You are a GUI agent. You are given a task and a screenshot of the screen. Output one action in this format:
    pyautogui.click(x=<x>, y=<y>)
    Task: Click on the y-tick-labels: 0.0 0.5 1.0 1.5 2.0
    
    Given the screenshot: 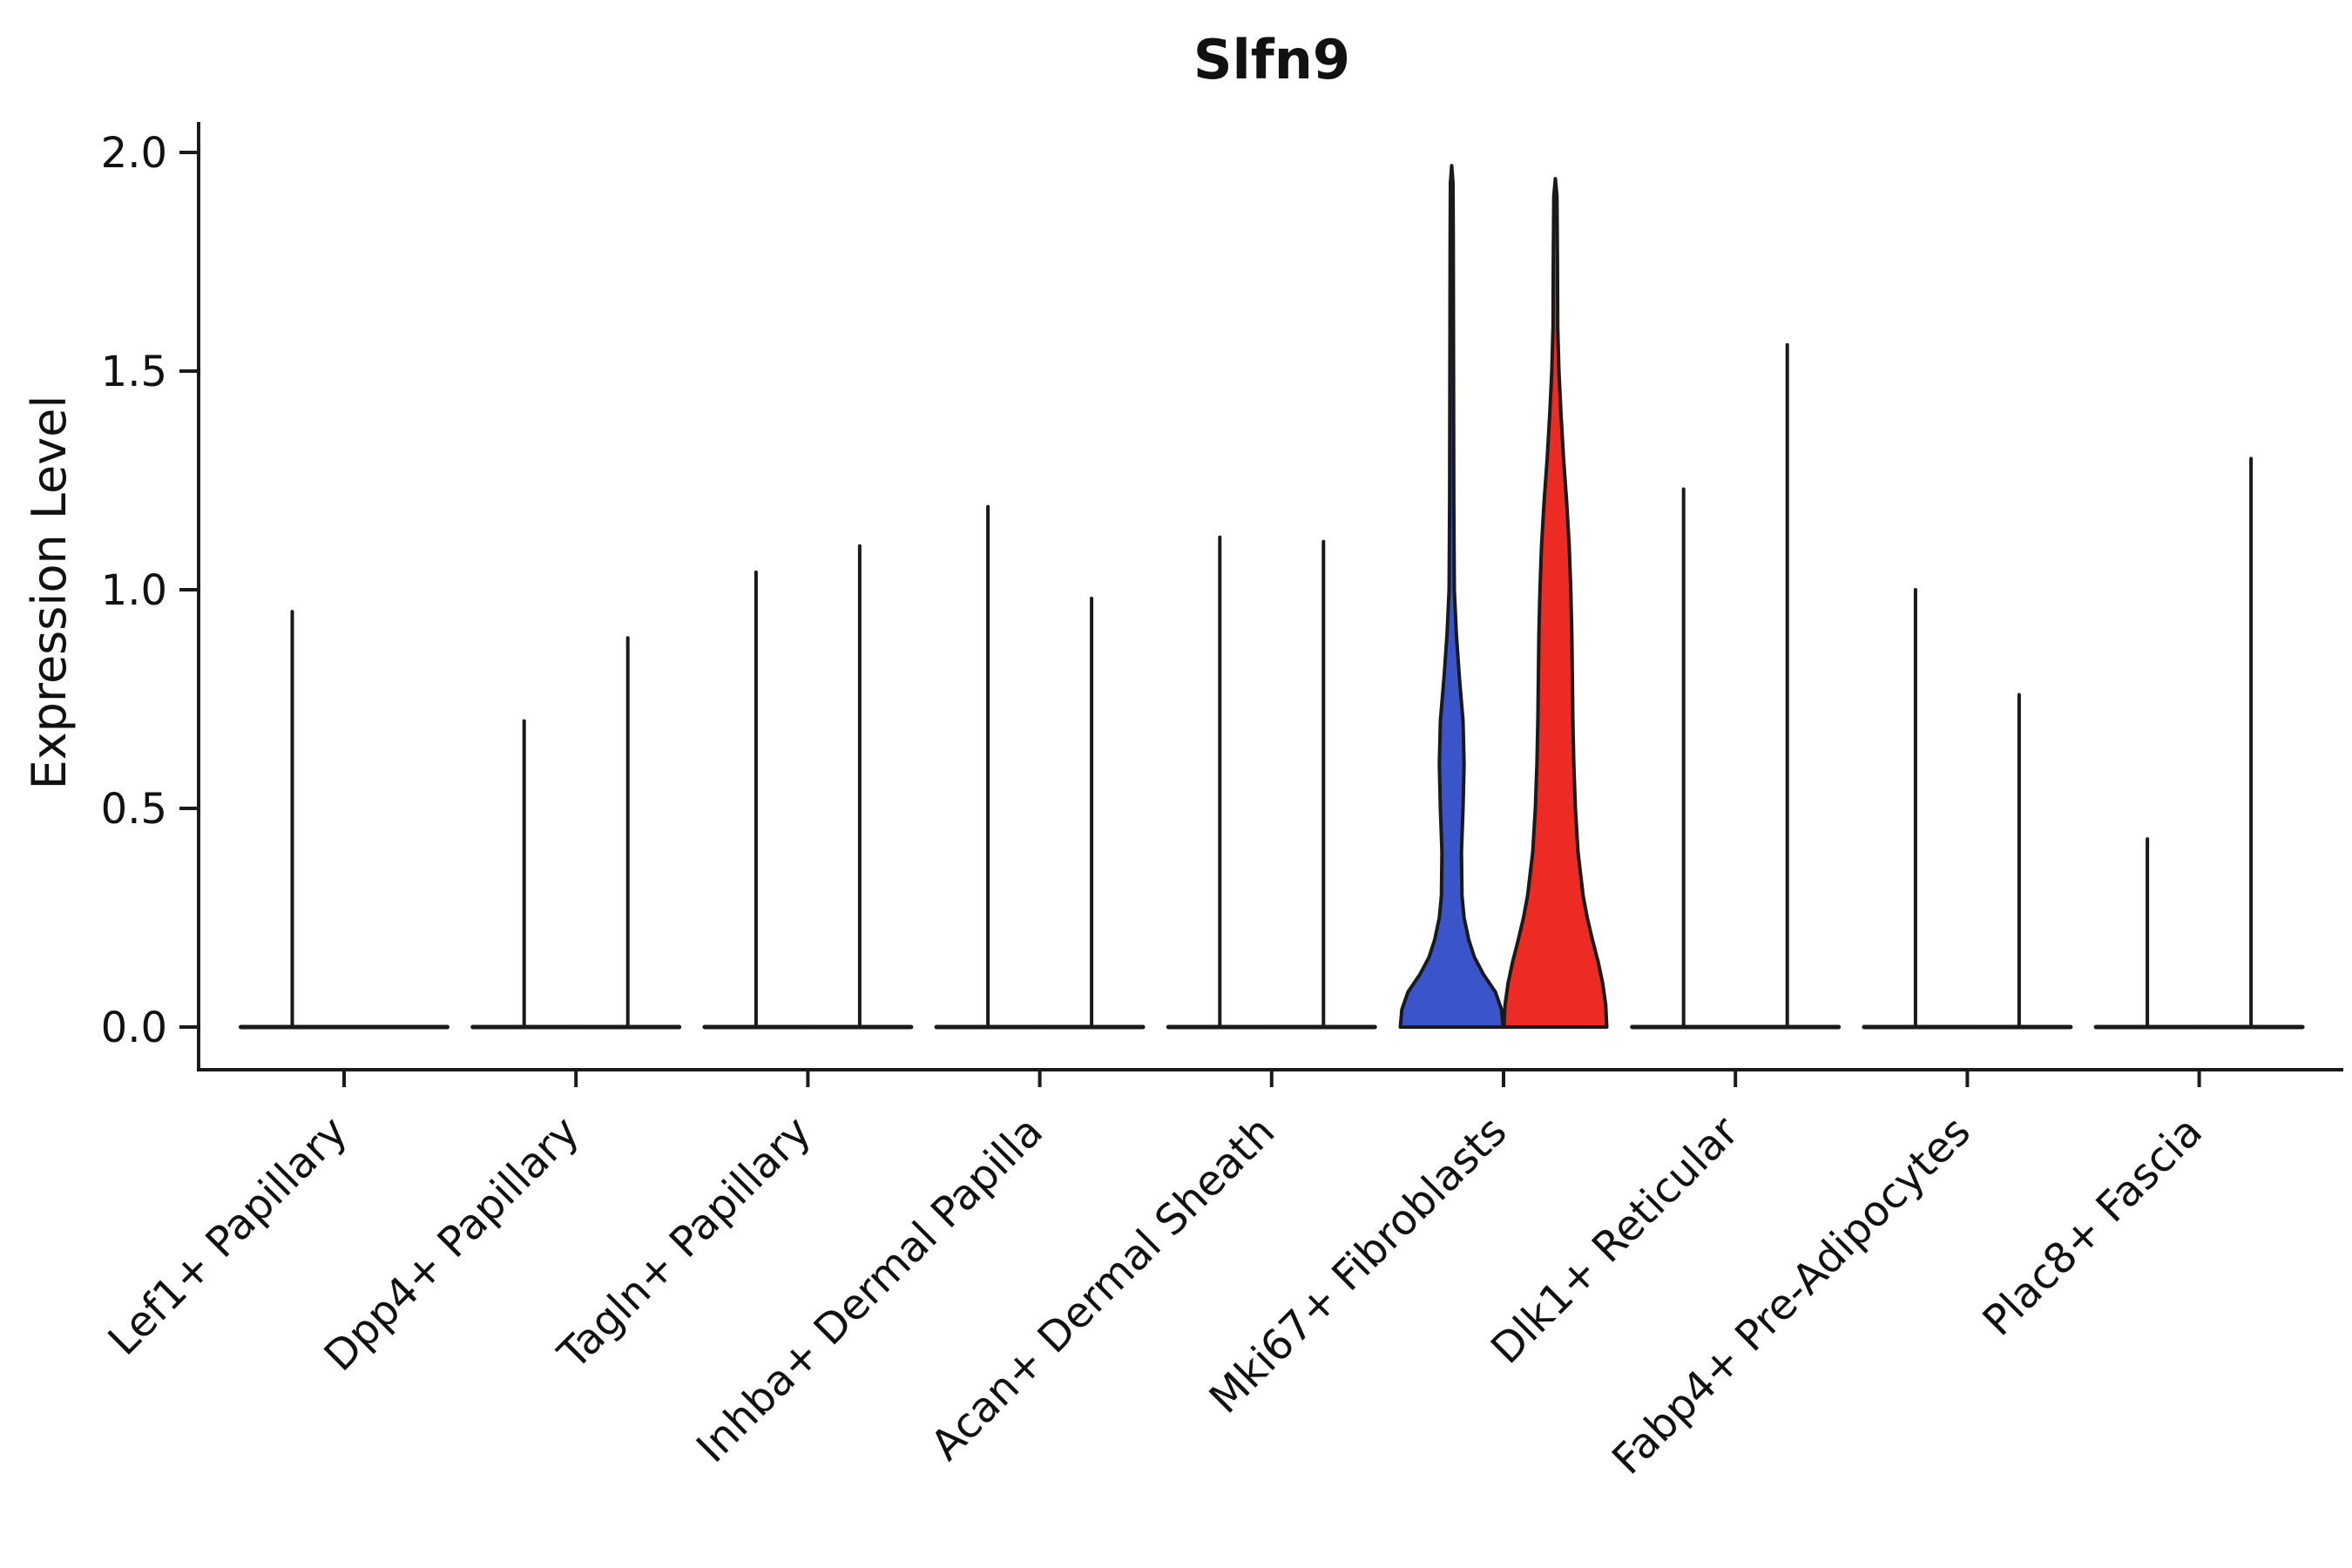 What is the action you would take?
    pyautogui.click(x=134, y=590)
    